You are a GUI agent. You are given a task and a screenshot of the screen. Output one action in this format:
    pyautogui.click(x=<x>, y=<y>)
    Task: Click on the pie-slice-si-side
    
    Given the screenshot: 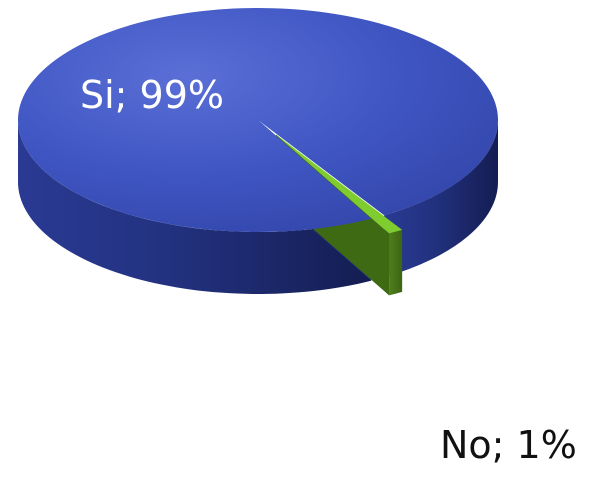 What is the action you would take?
    pyautogui.click(x=441, y=199)
    